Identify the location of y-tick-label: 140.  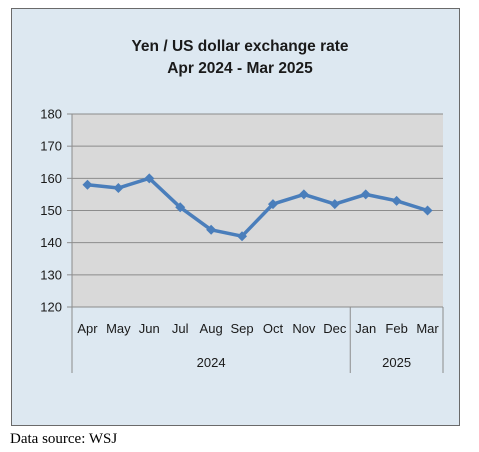
(51, 242).